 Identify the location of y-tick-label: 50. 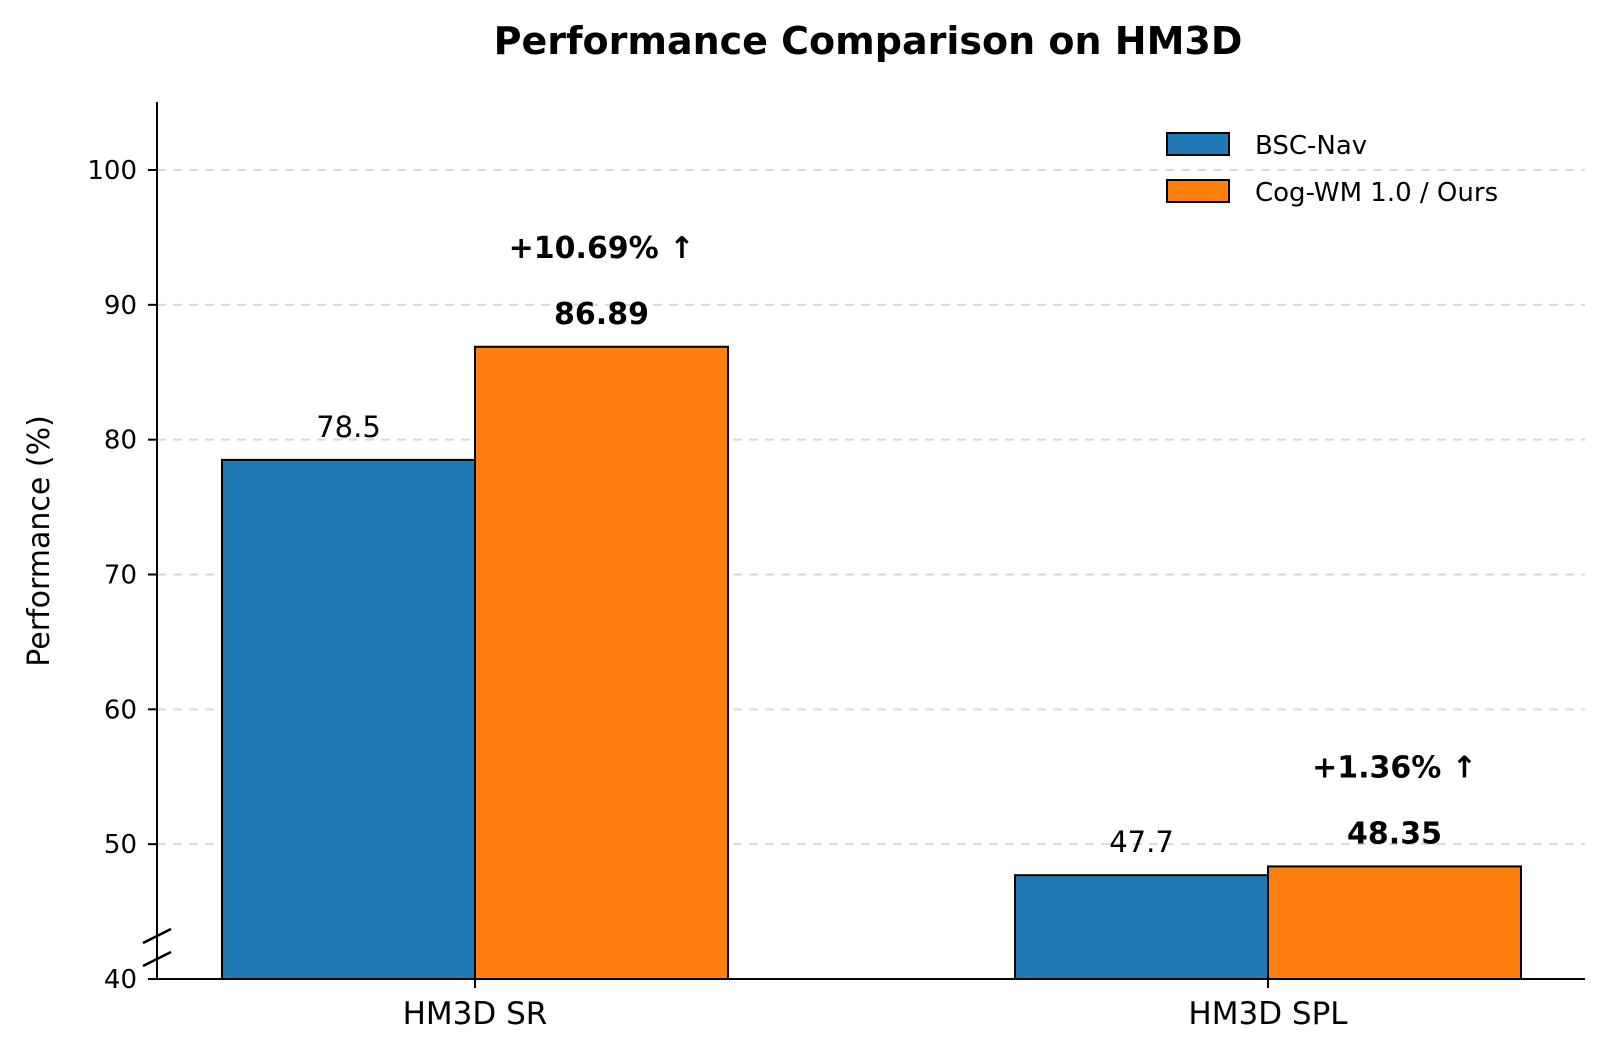
(120, 845).